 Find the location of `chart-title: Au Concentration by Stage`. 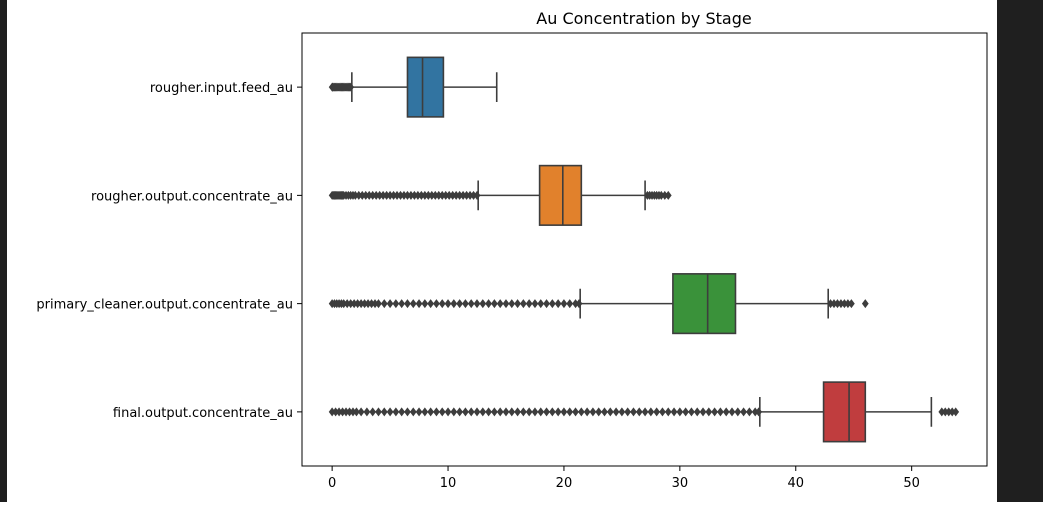

chart-title: Au Concentration by Stage is located at coordinates (643, 18).